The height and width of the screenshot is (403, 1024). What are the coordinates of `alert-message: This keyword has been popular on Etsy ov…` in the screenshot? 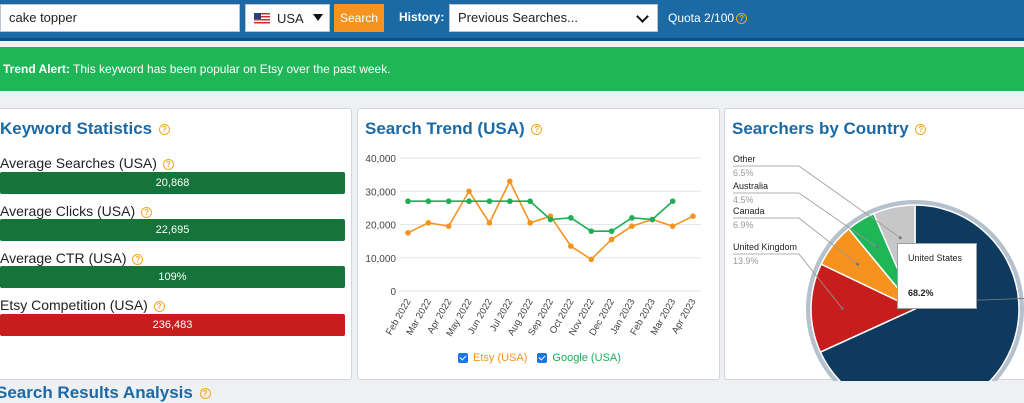 It's located at (232, 69).